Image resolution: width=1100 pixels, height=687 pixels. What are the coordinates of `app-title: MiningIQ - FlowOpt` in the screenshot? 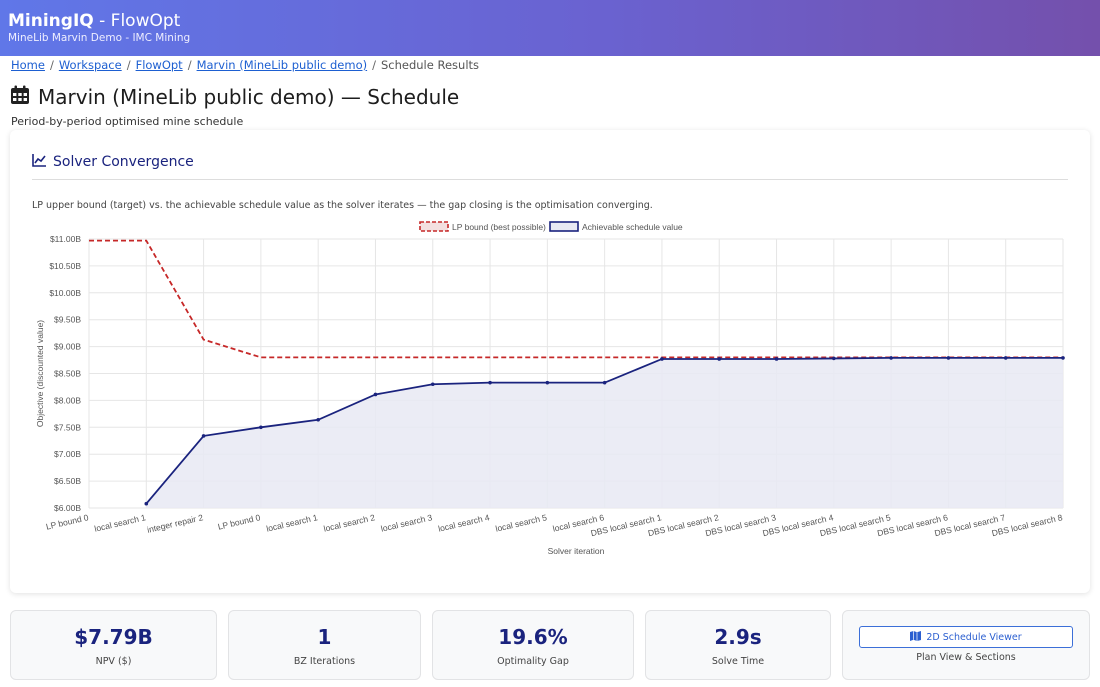 It's located at (94, 21).